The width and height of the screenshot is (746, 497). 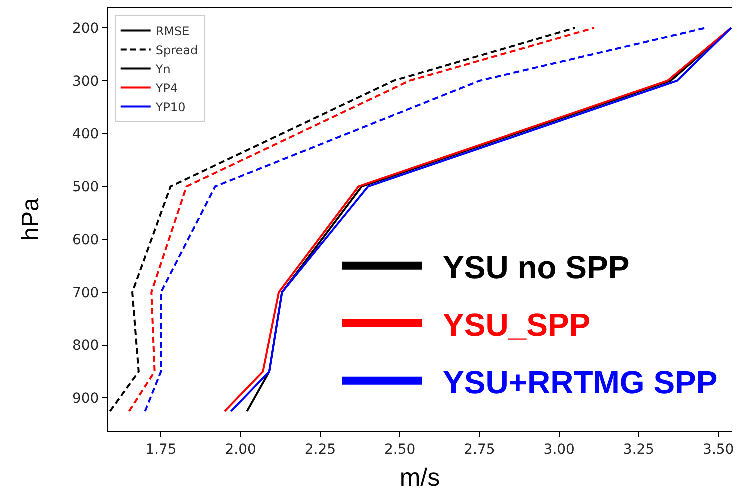 What do you see at coordinates (86, 134) in the screenshot?
I see `y-tick-label: 400` at bounding box center [86, 134].